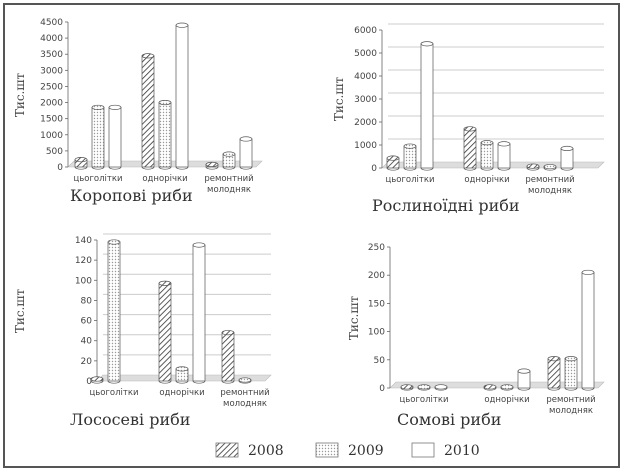 This screenshot has height=472, width=624. I want to click on chart-title: Коропові риби, so click(131, 195).